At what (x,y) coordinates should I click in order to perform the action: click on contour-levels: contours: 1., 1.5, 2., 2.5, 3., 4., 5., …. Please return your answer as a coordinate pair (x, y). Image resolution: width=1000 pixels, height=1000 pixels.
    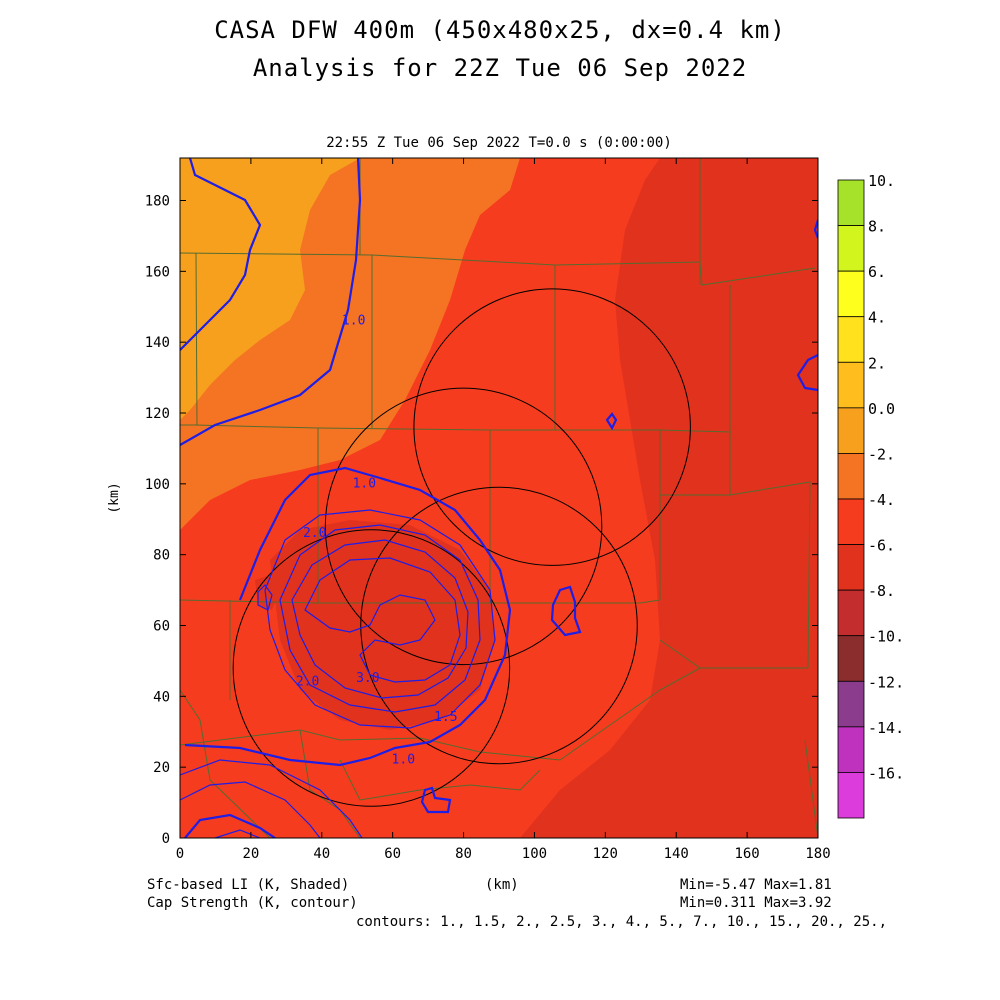
    Looking at the image, I should click on (622, 922).